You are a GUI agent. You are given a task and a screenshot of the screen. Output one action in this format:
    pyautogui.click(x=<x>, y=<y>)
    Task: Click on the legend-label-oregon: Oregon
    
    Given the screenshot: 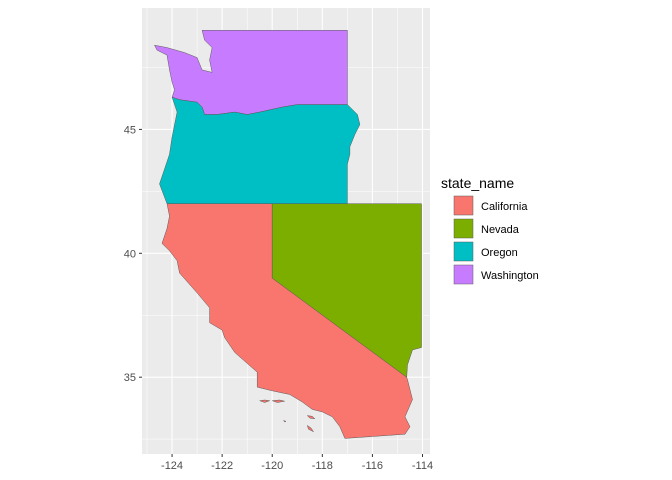 What is the action you would take?
    pyautogui.click(x=499, y=253)
    